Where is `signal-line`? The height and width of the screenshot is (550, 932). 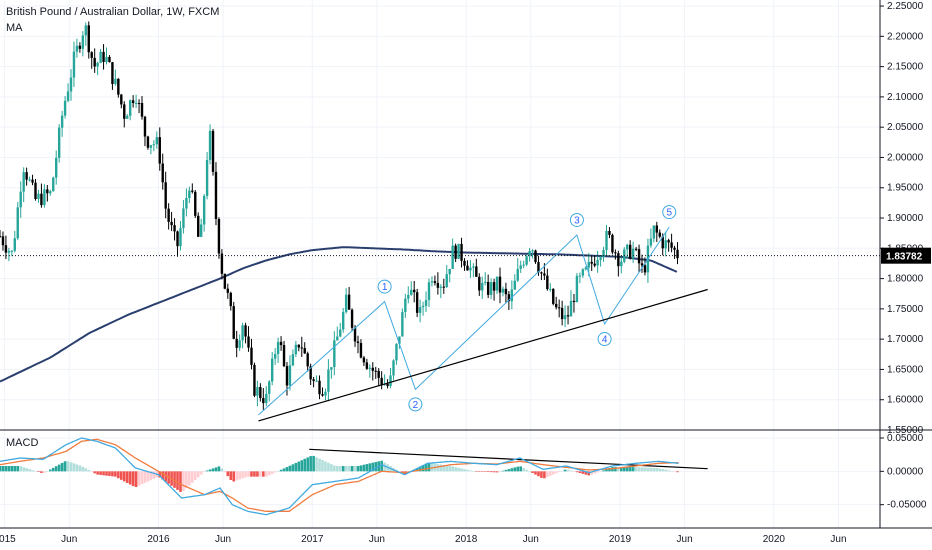
signal-line is located at coordinates (339, 475).